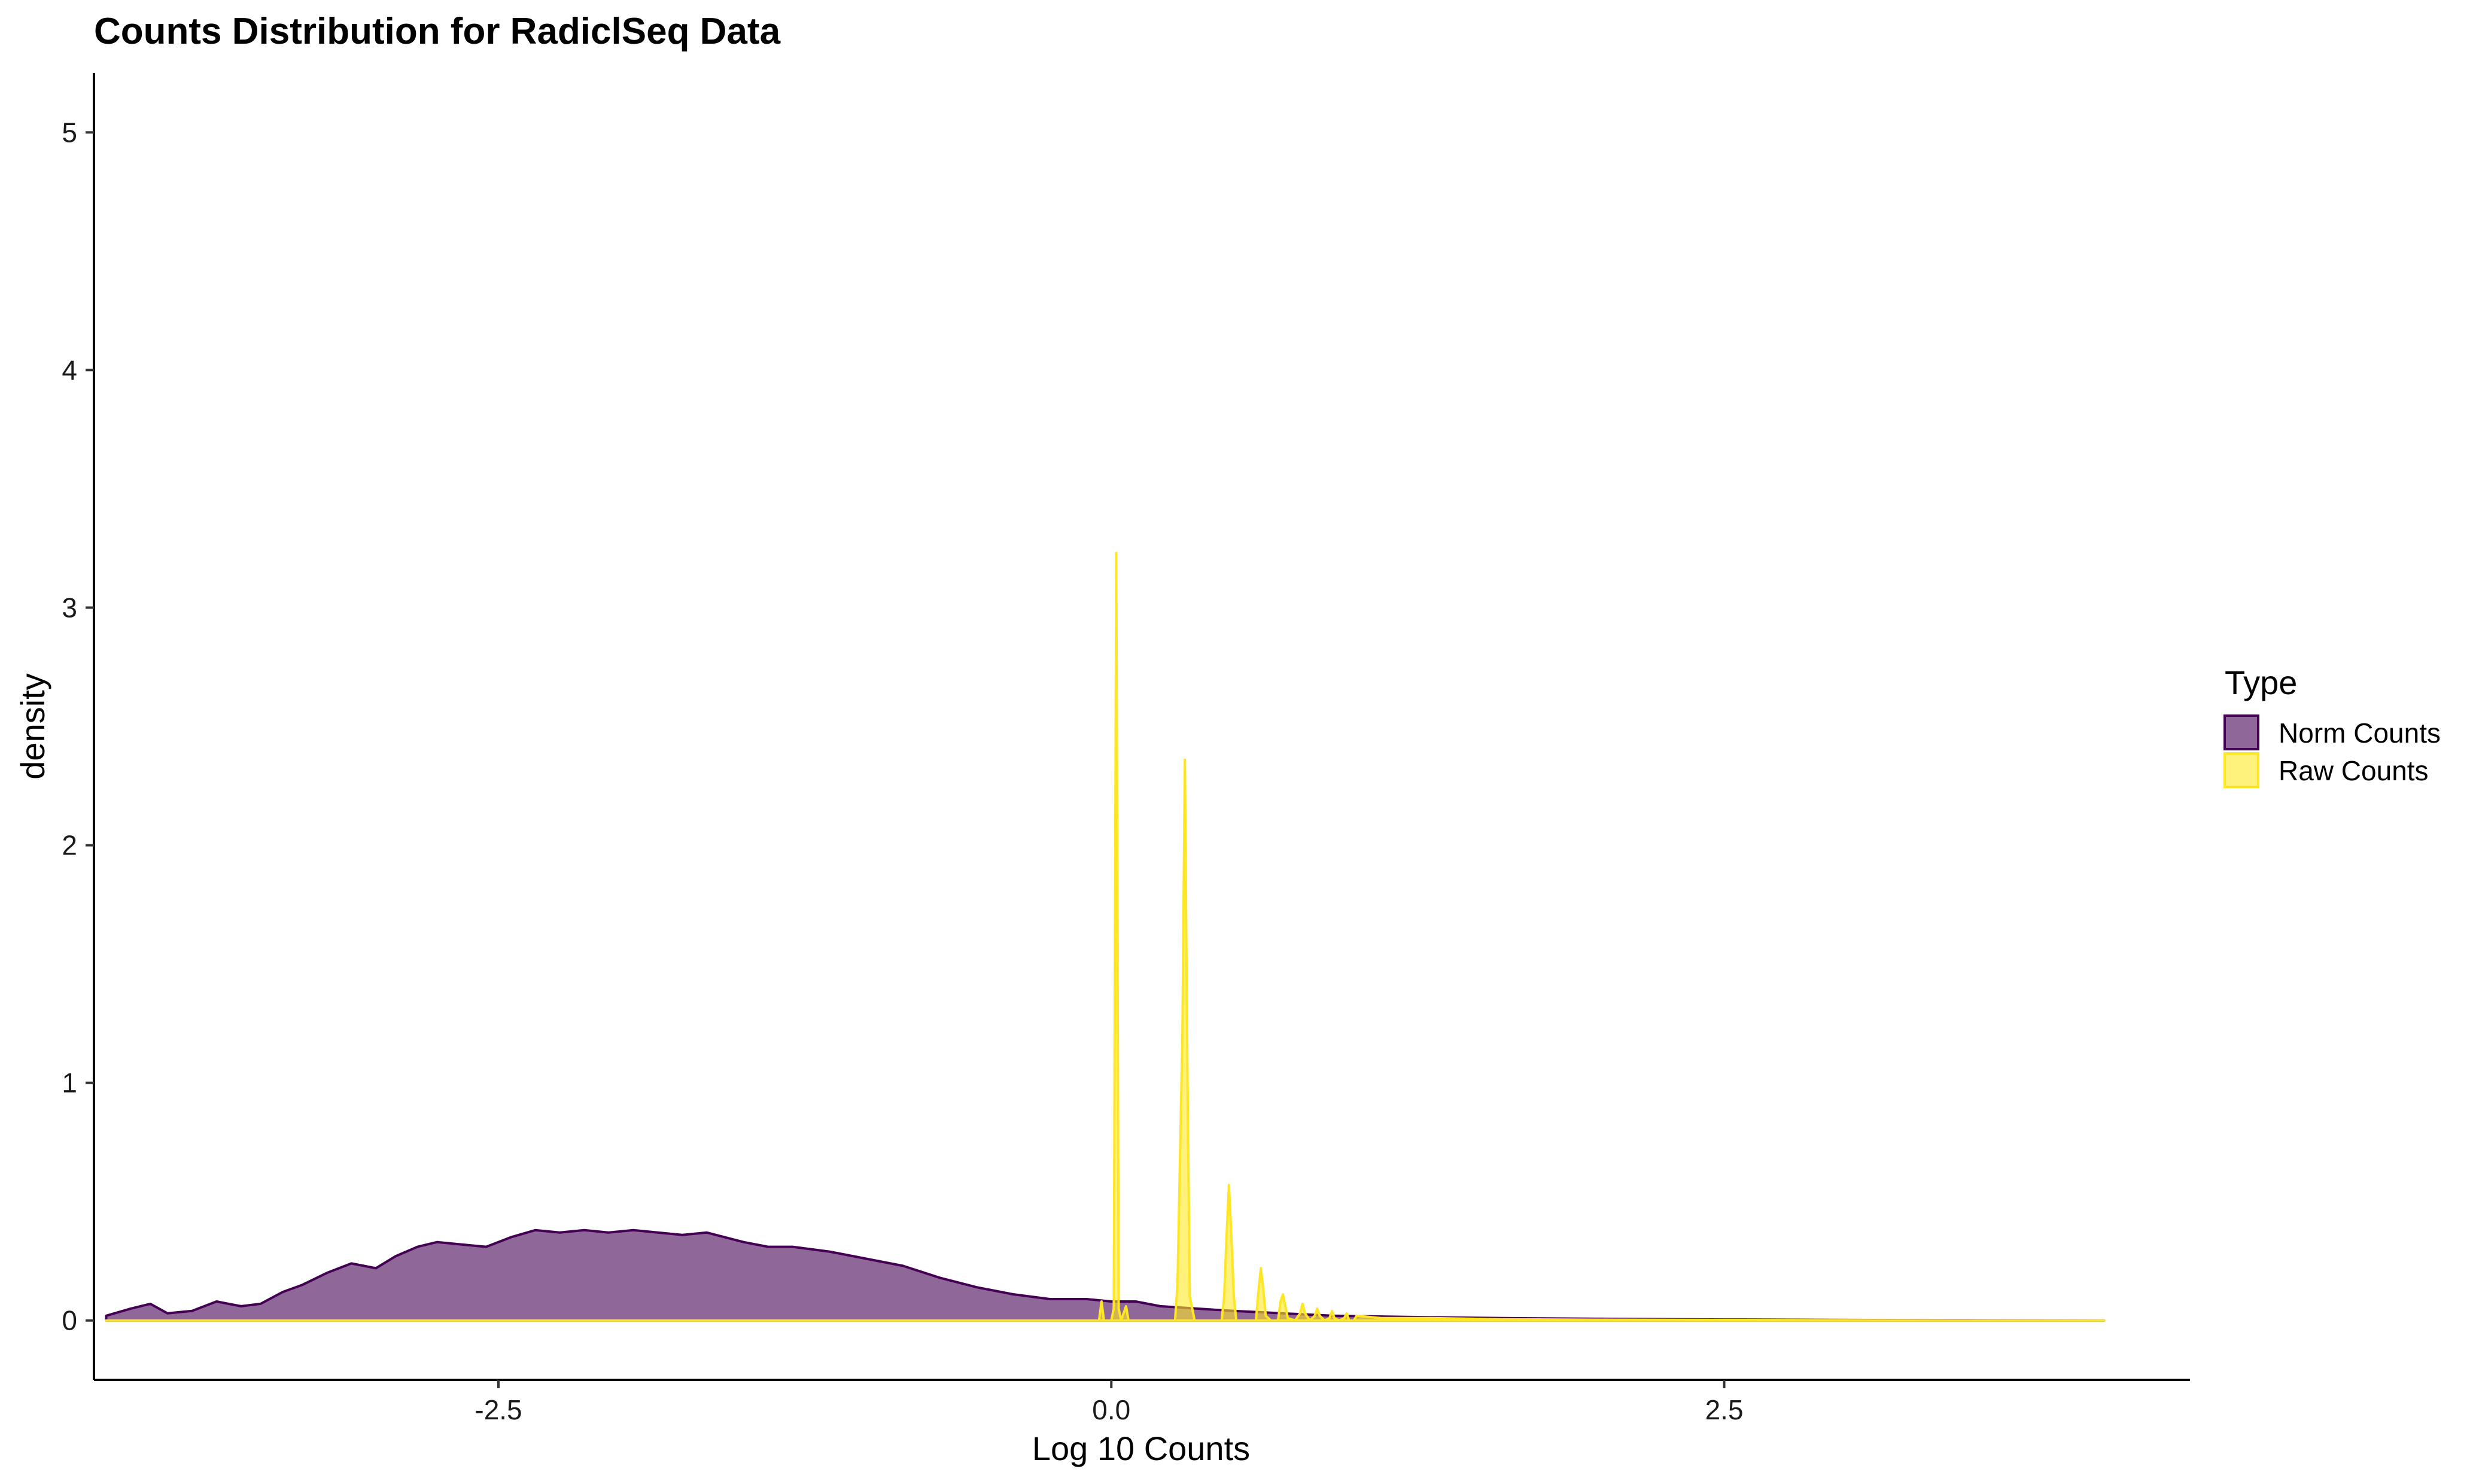 This screenshot has width=2473, height=1484. I want to click on y-tick-label: 4, so click(69, 369).